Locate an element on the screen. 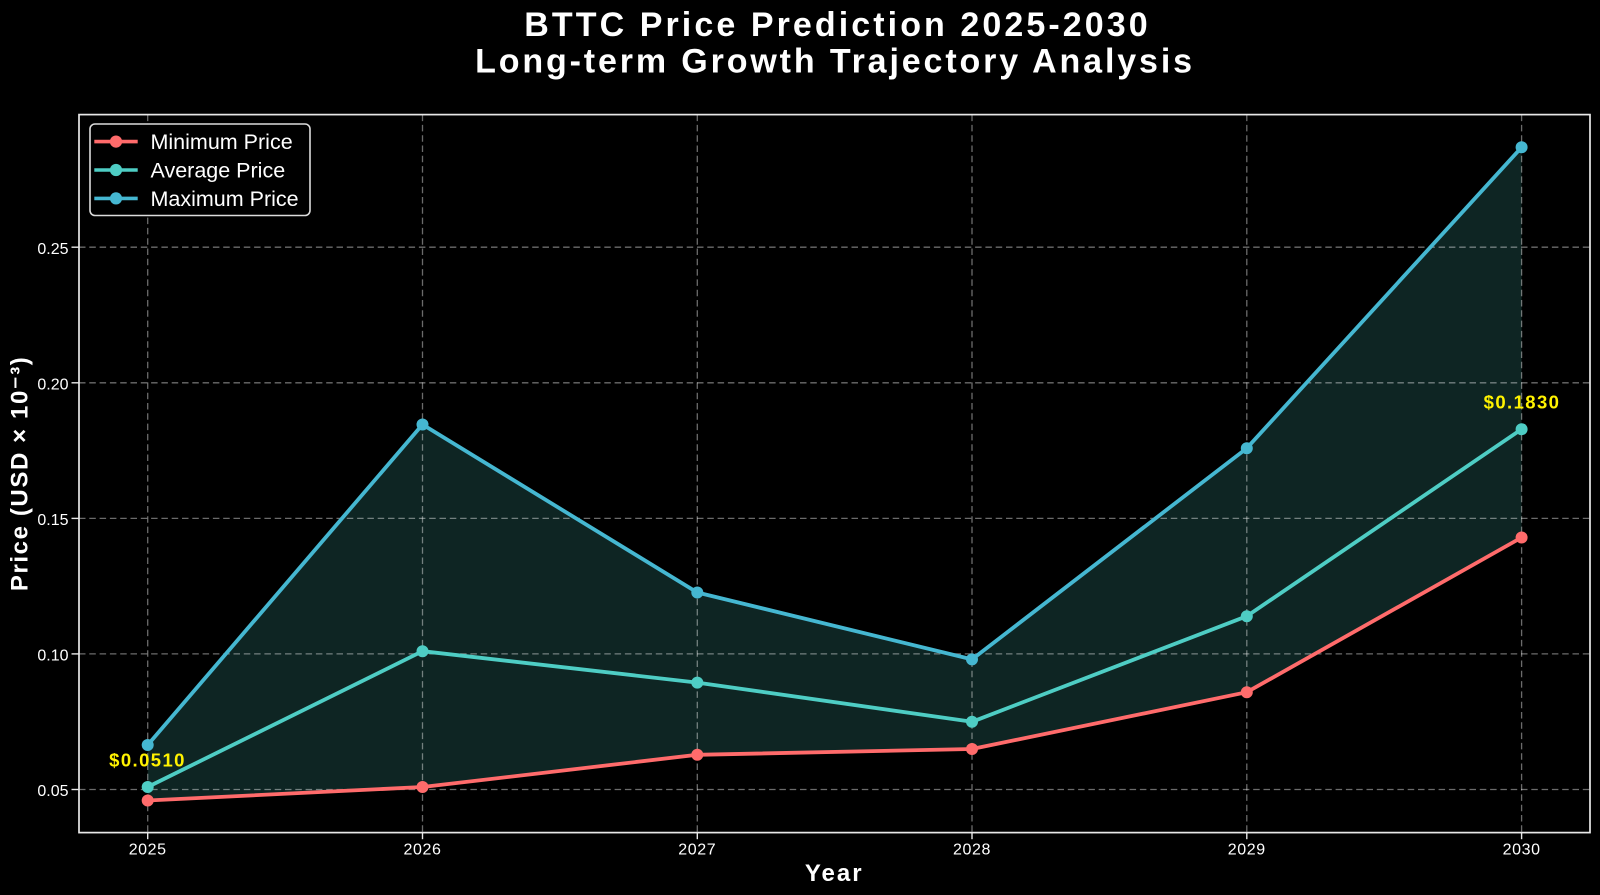 The width and height of the screenshot is (1600, 895). svg-text: $0.1830 is located at coordinates (1522, 401).